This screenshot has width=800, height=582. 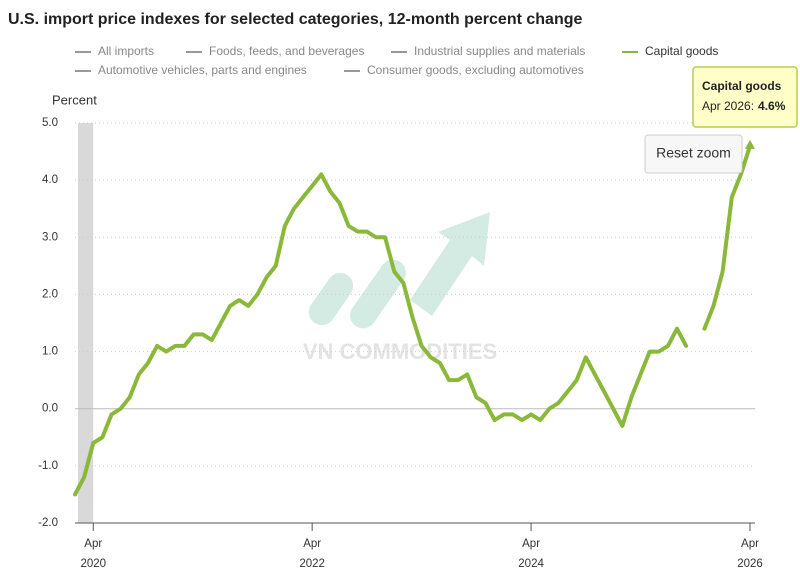 What do you see at coordinates (74, 99) in the screenshot?
I see `y-axis-label: Percent` at bounding box center [74, 99].